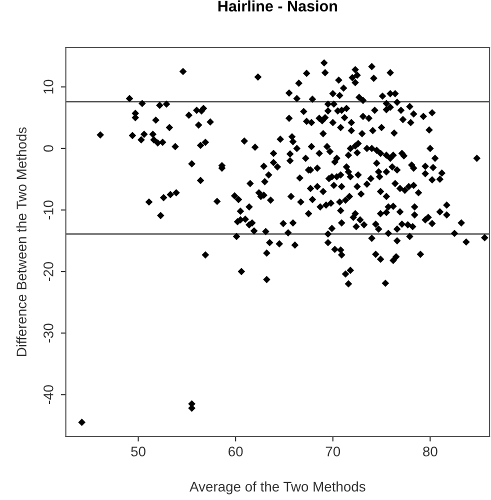 This screenshot has width=491, height=500. I want to click on x-tick-label: 70, so click(333, 451).